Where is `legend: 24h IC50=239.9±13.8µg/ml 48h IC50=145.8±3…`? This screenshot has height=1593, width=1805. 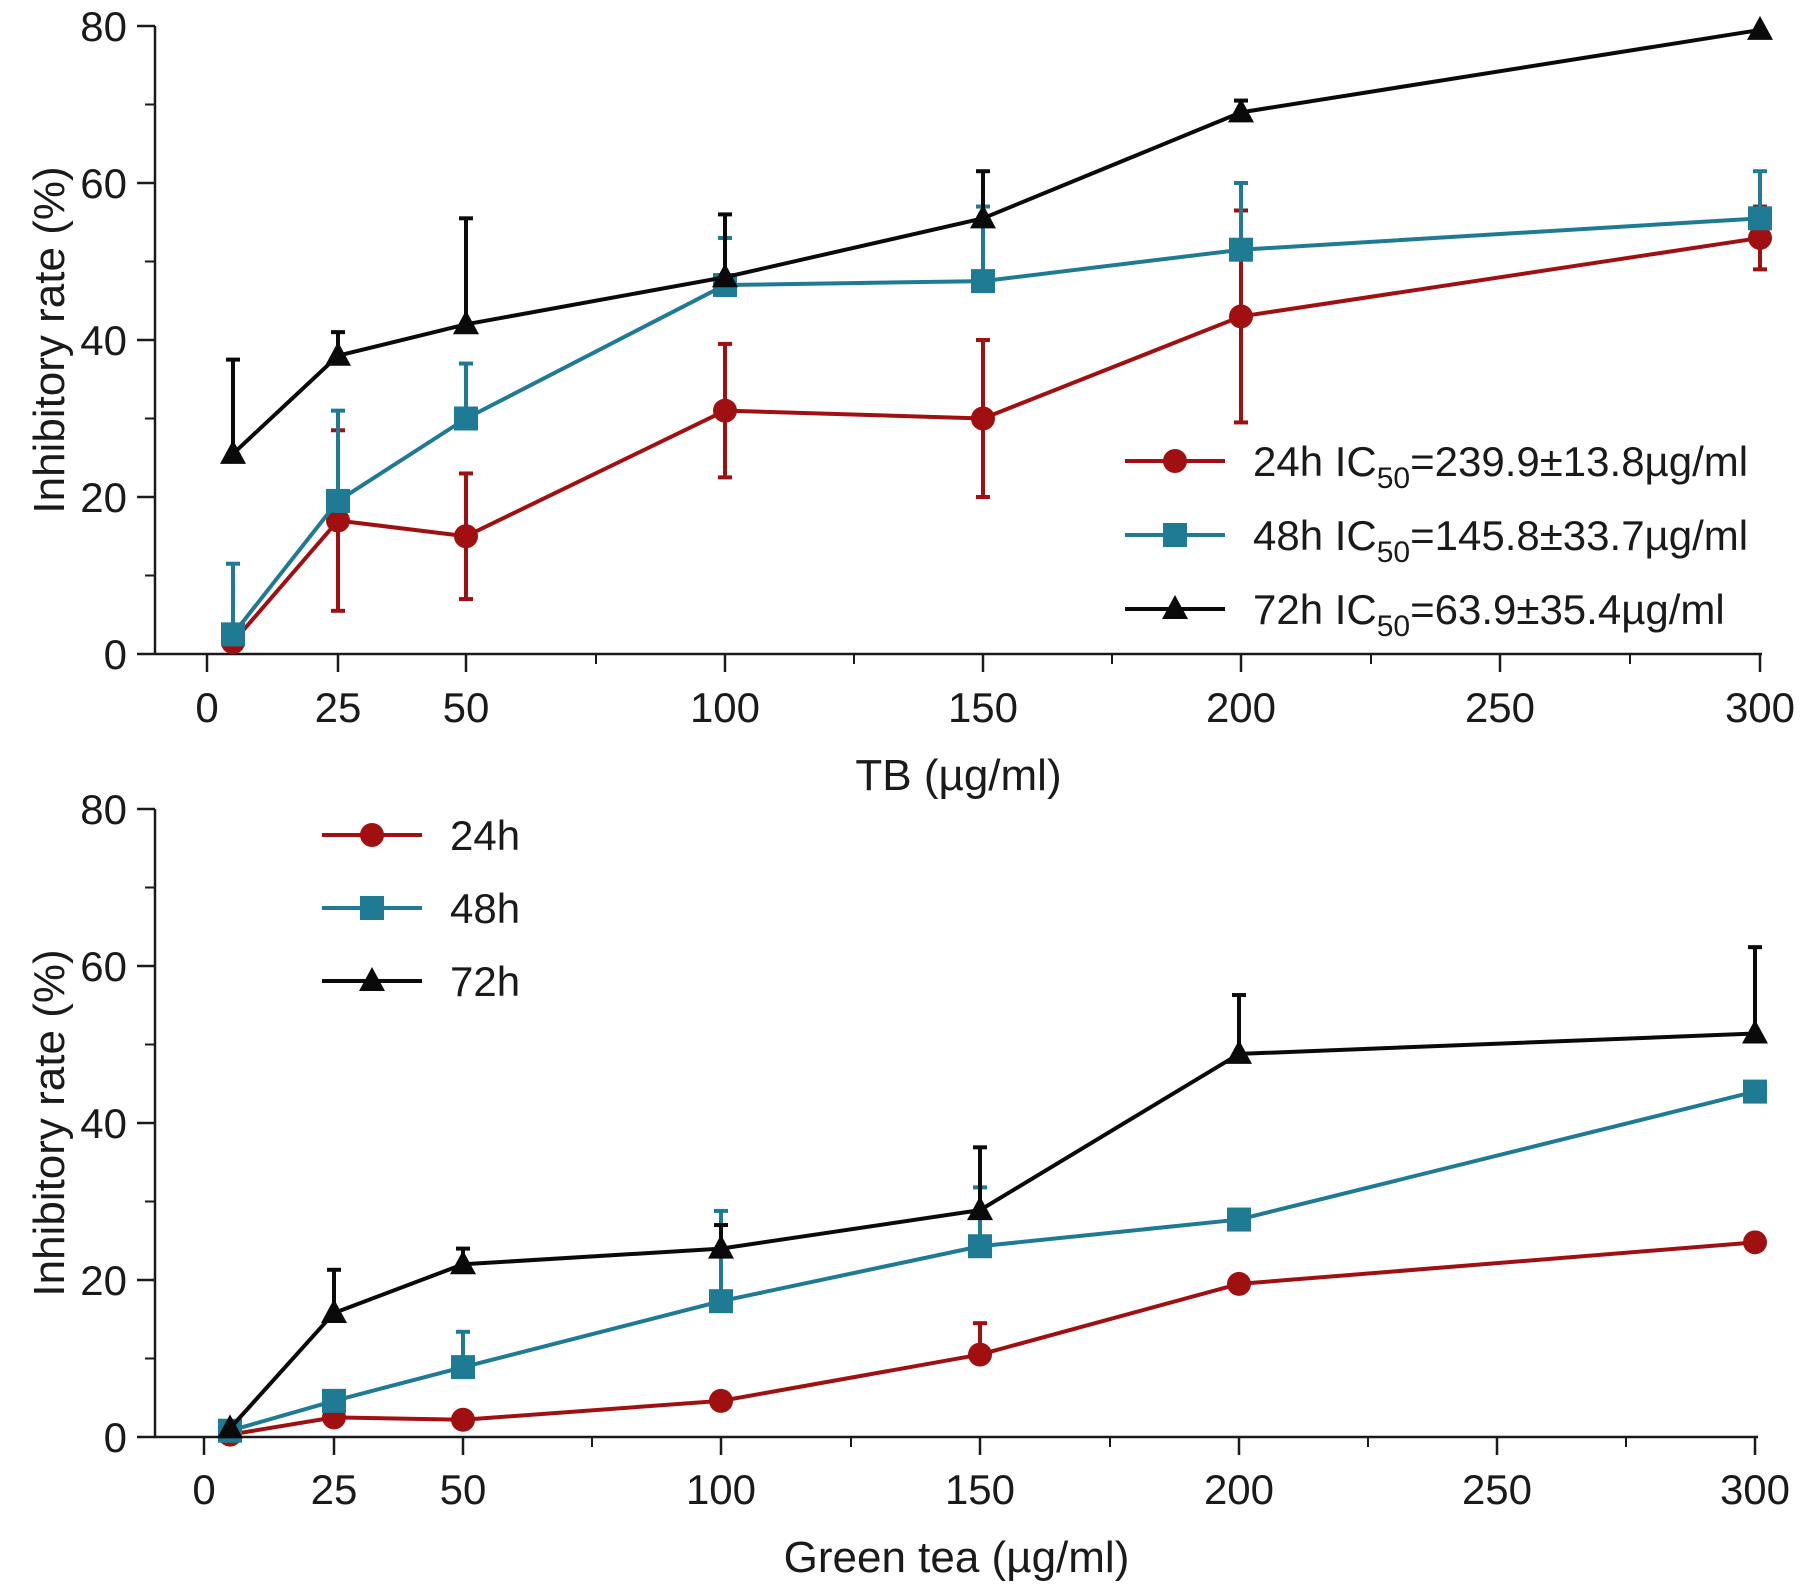 legend: 24h IC50=239.9±13.8µg/ml 48h IC50=145.8±3… is located at coordinates (1436, 540).